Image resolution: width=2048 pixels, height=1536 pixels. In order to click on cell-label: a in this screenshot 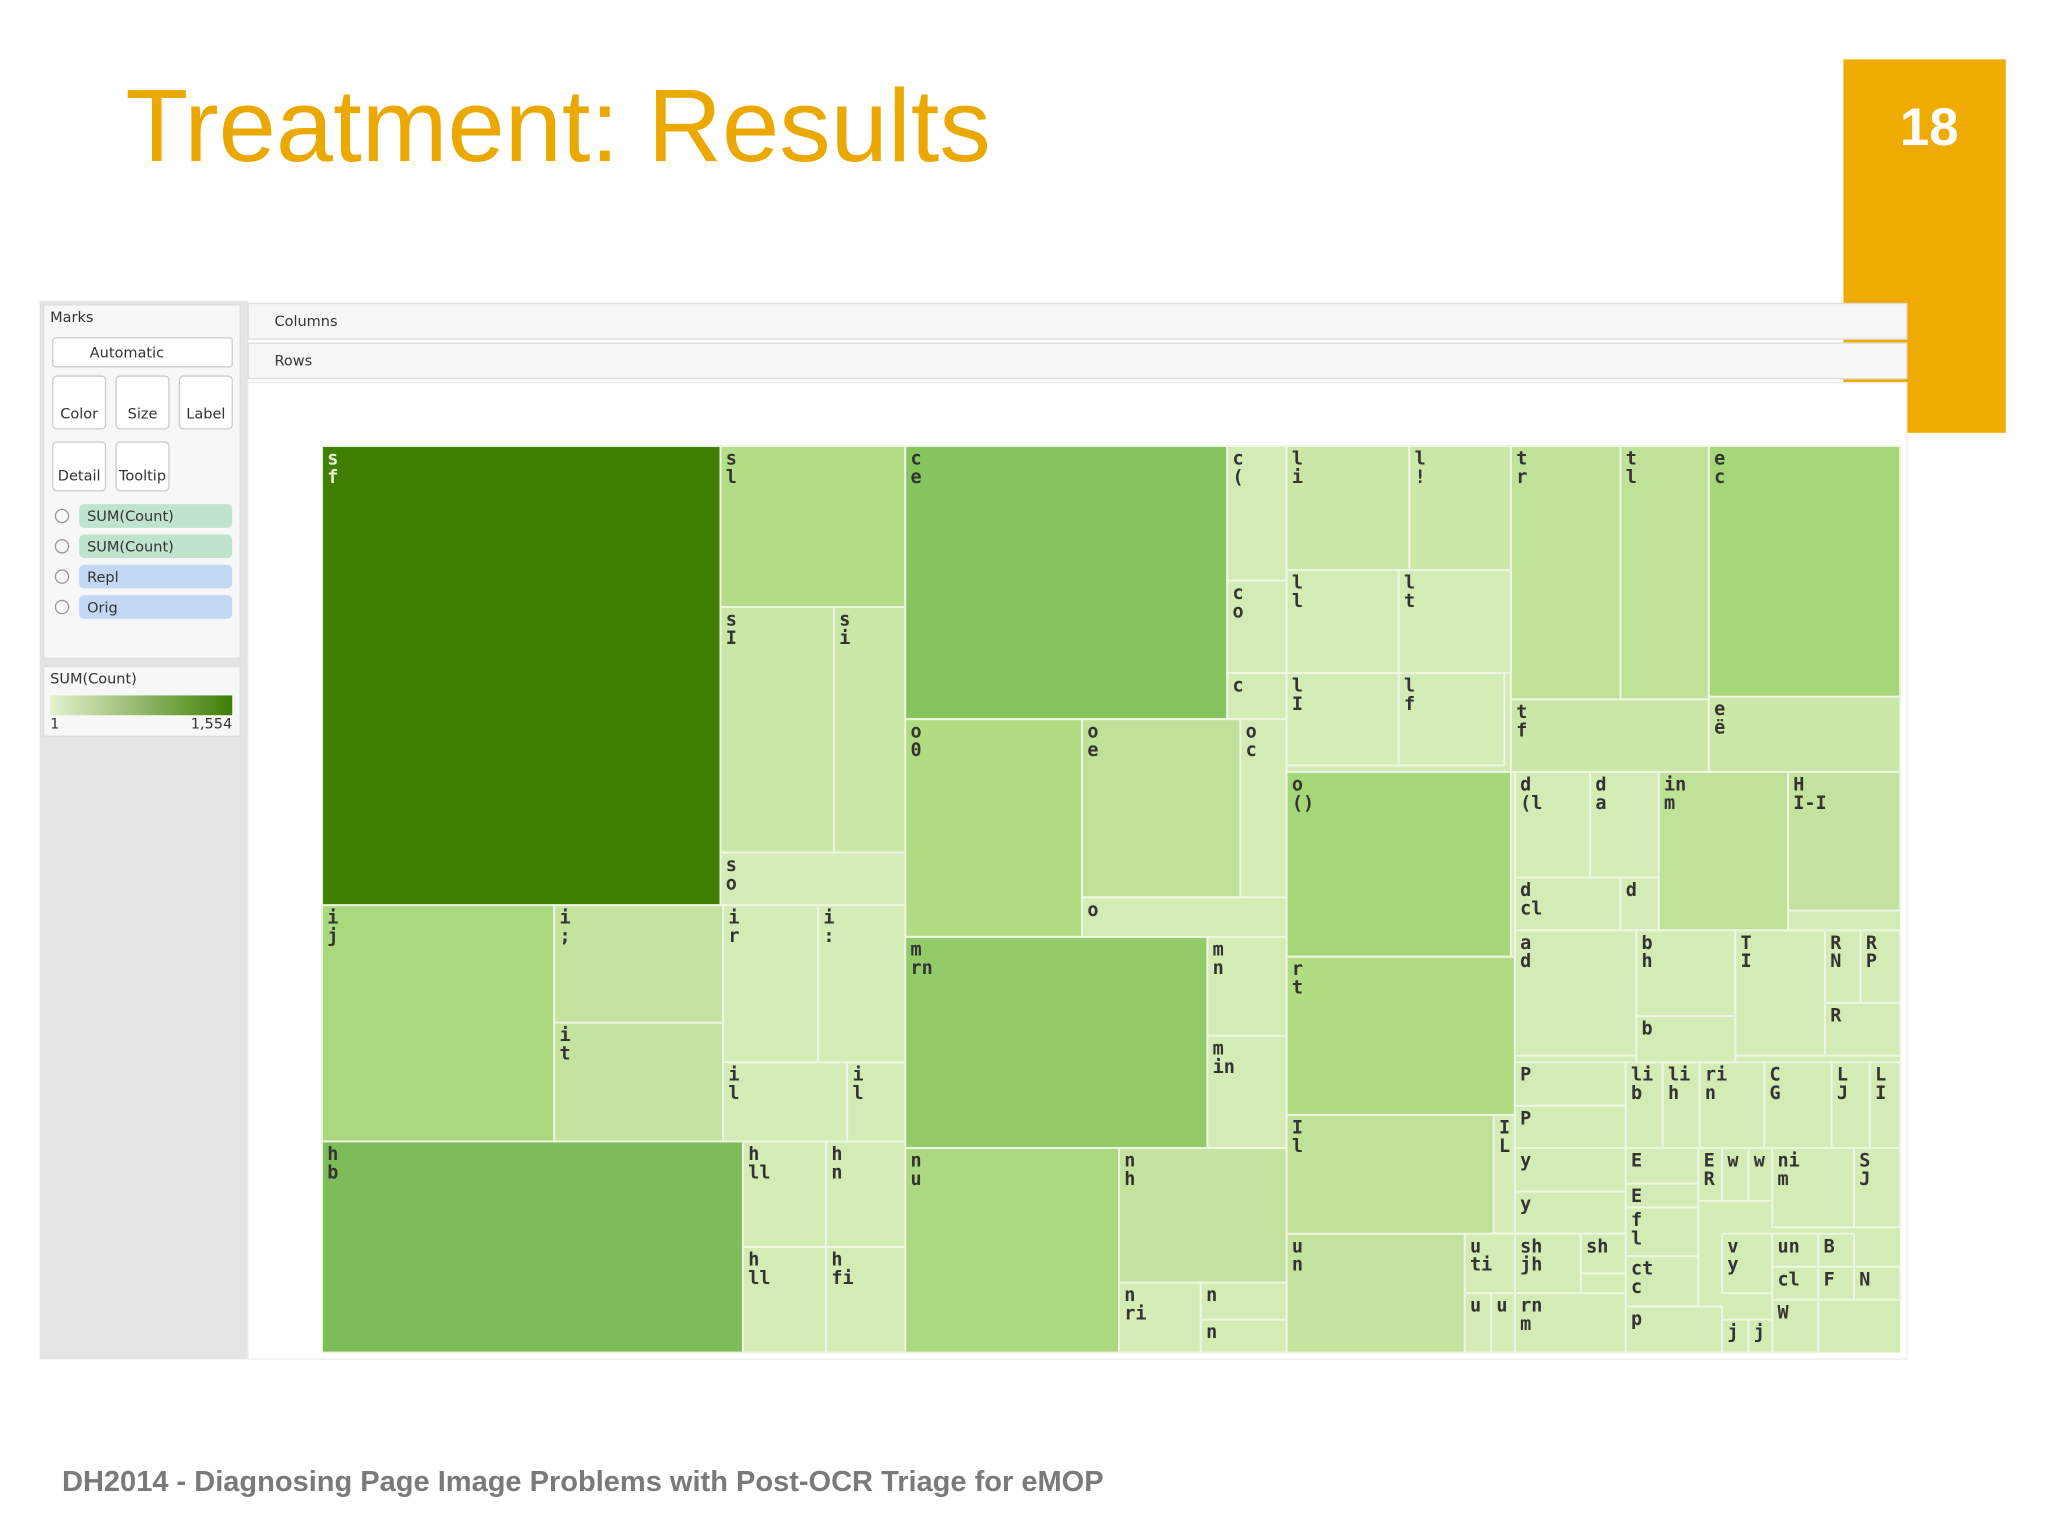, I will do `click(1525, 943)`.